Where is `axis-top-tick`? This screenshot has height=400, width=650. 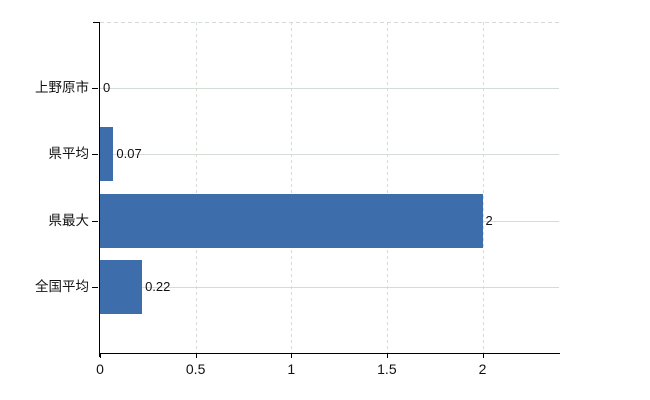 axis-top-tick is located at coordinates (96, 22).